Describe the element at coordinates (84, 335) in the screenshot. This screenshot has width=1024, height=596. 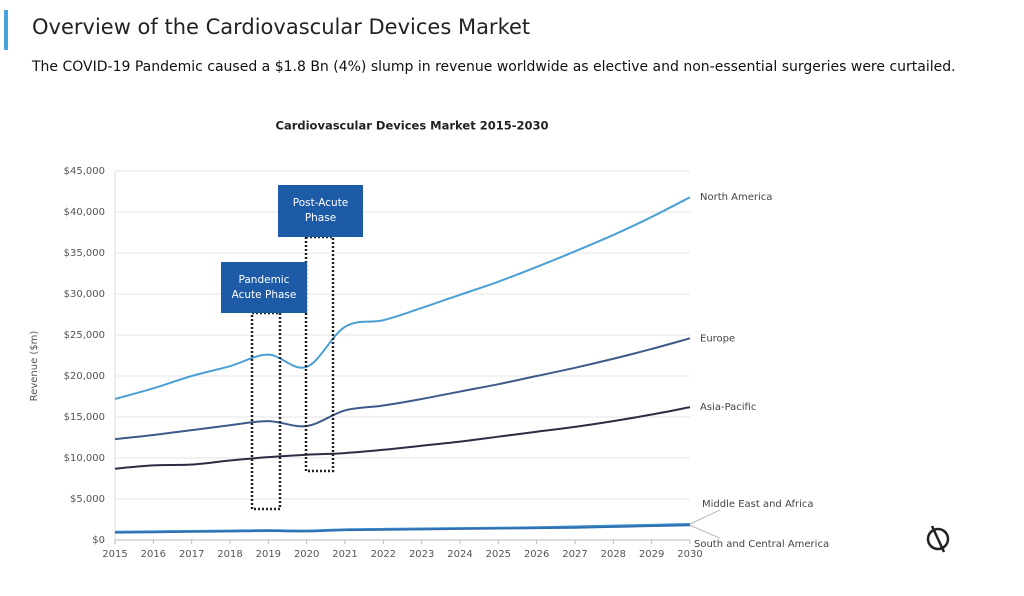
I see `y-tick-label: $25,000` at that location.